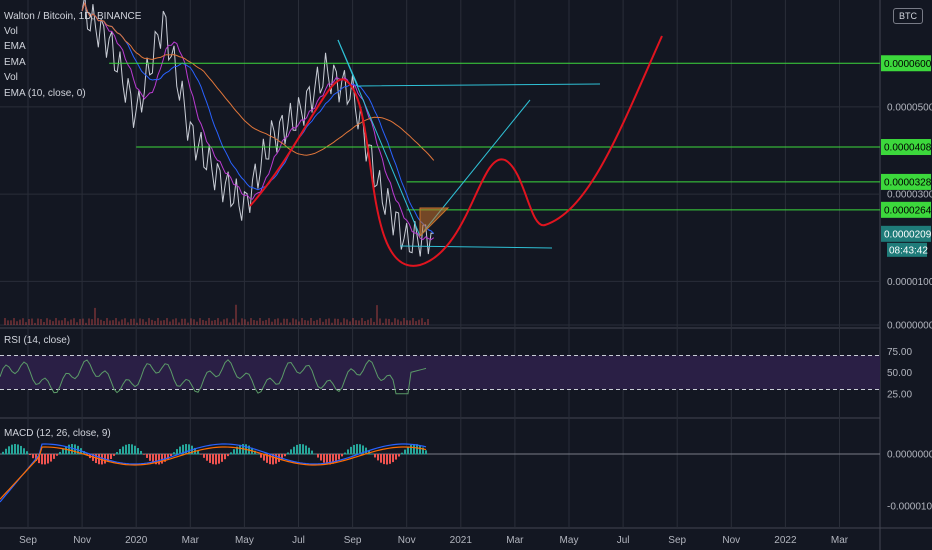  What do you see at coordinates (136, 540) in the screenshot?
I see `x-tick-label: 2020` at bounding box center [136, 540].